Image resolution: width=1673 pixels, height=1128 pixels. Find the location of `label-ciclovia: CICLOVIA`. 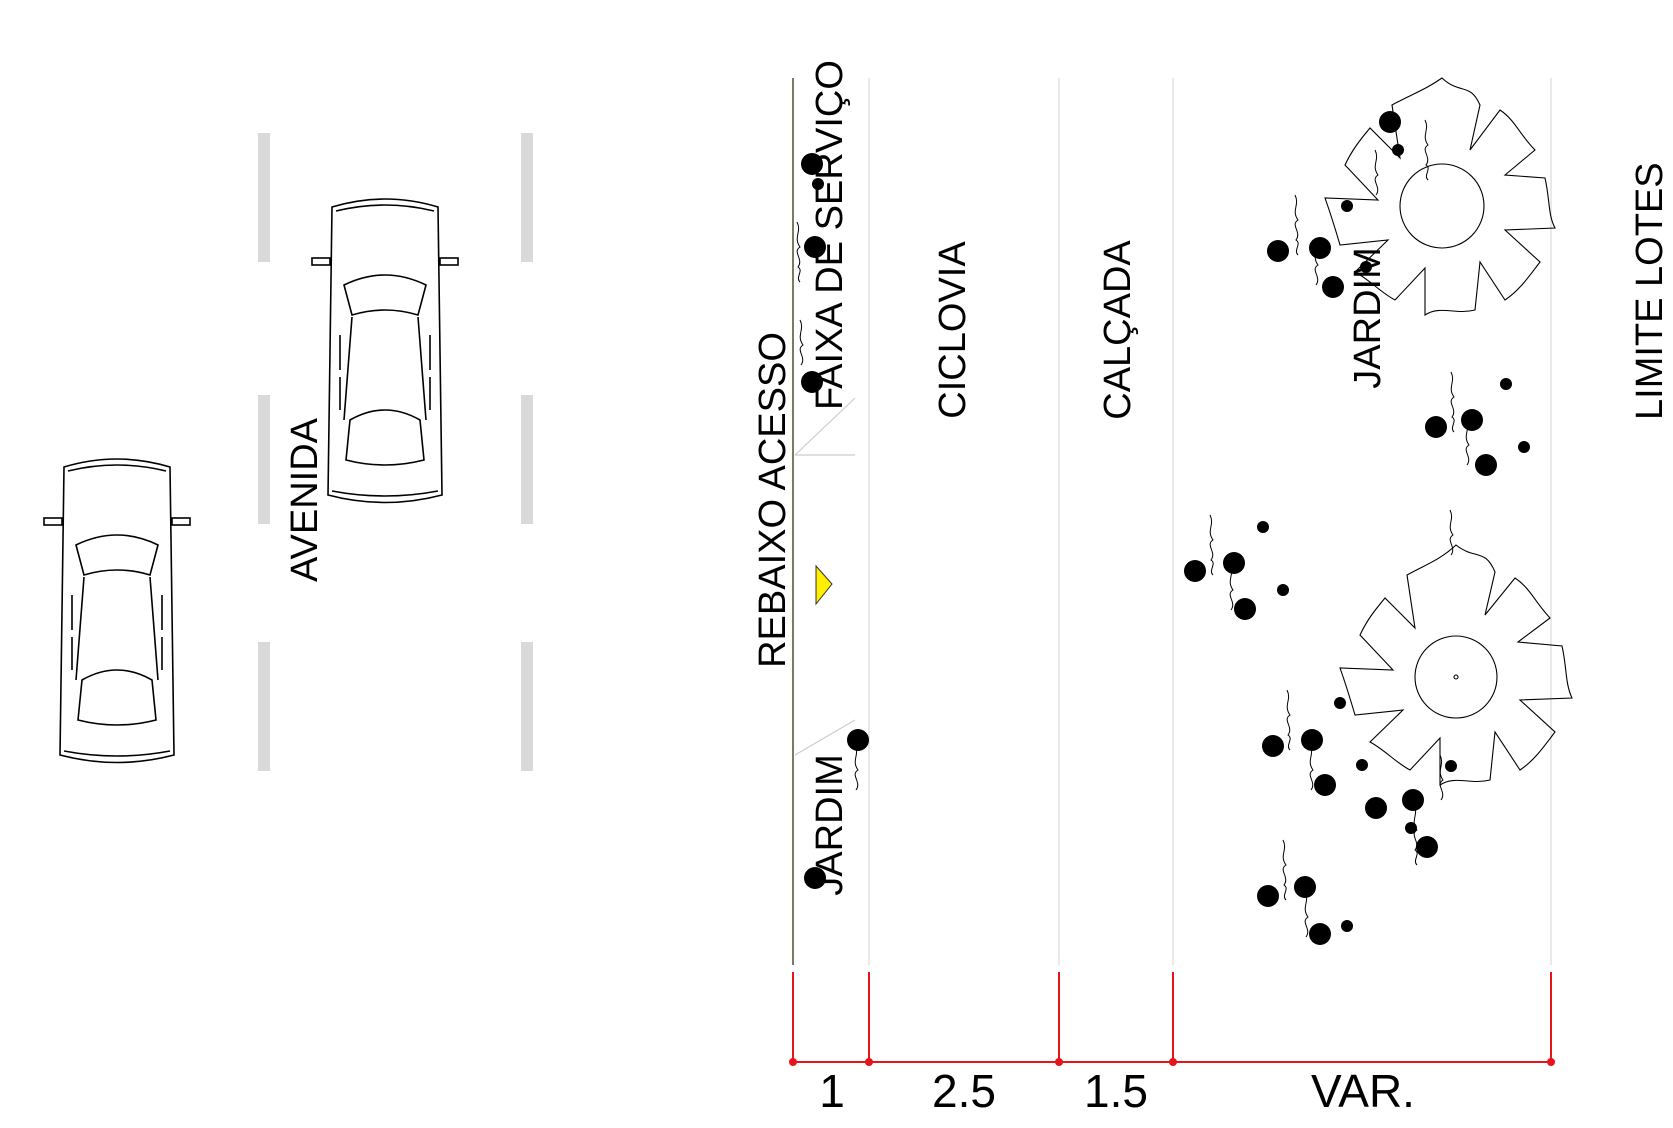

label-ciclovia: CICLOVIA is located at coordinates (953, 330).